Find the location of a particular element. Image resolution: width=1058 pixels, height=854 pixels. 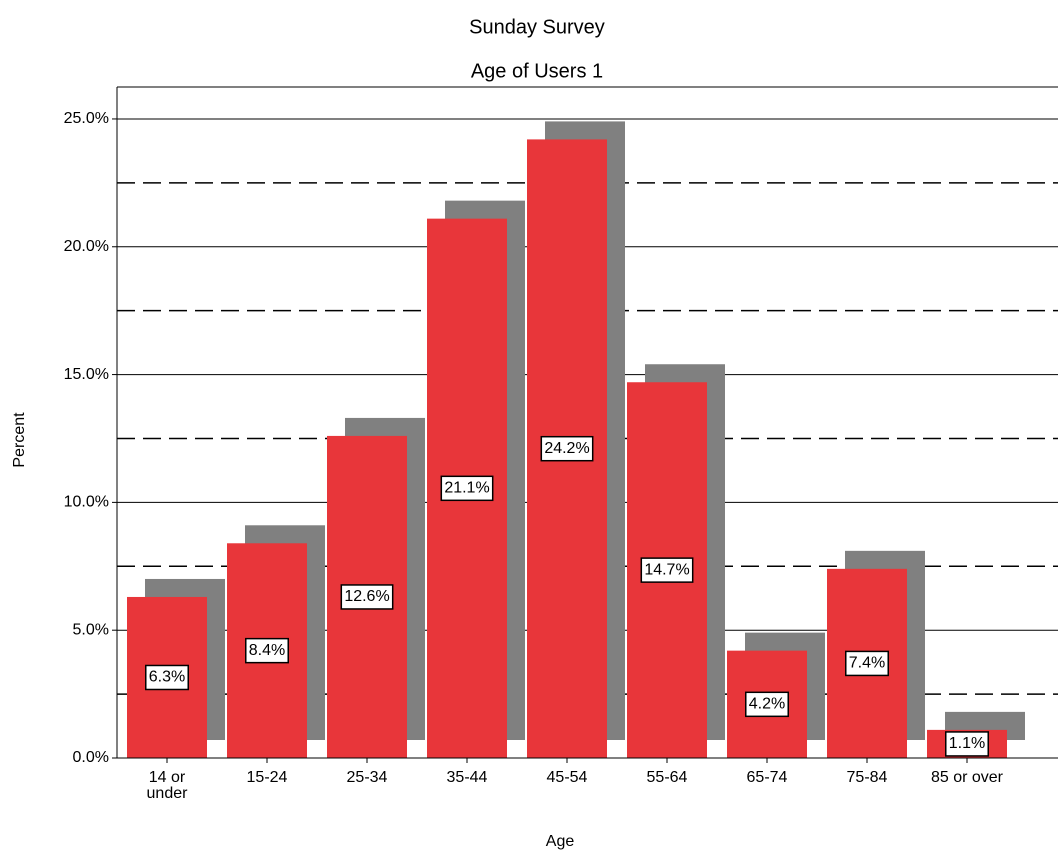

y-tick-label: 25.0% is located at coordinates (86, 118).